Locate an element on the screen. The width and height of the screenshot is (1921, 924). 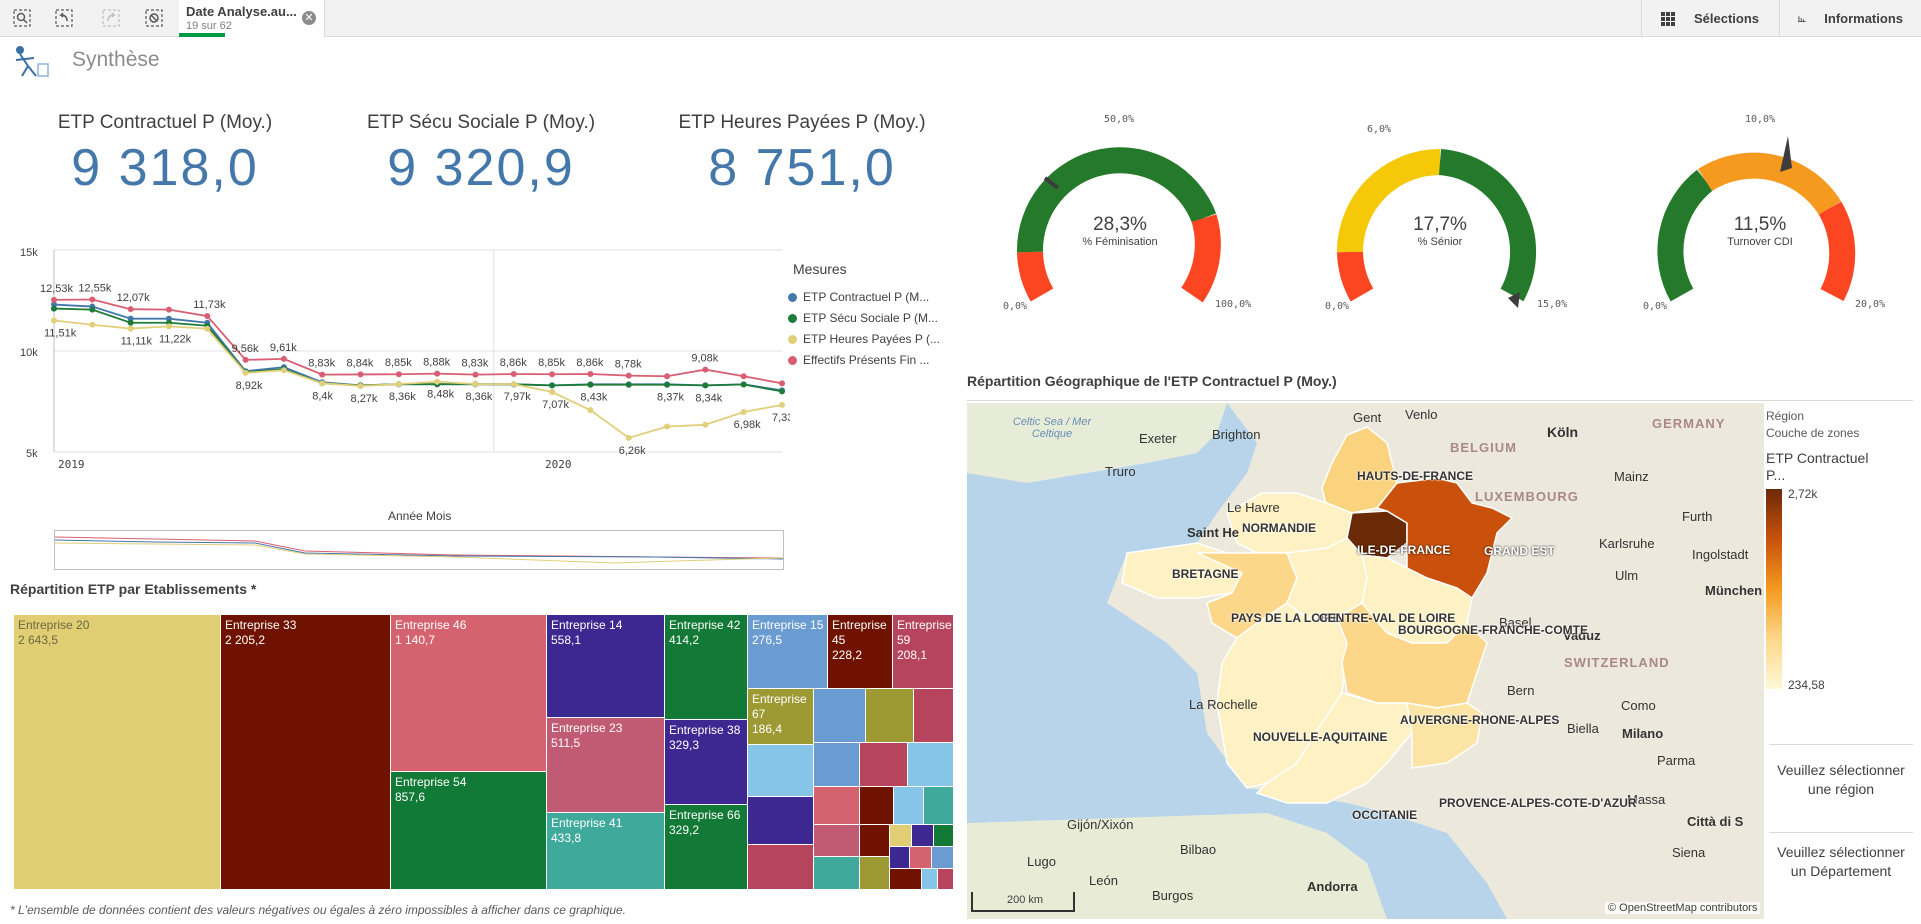
clear-selections-icon is located at coordinates (154, 18).